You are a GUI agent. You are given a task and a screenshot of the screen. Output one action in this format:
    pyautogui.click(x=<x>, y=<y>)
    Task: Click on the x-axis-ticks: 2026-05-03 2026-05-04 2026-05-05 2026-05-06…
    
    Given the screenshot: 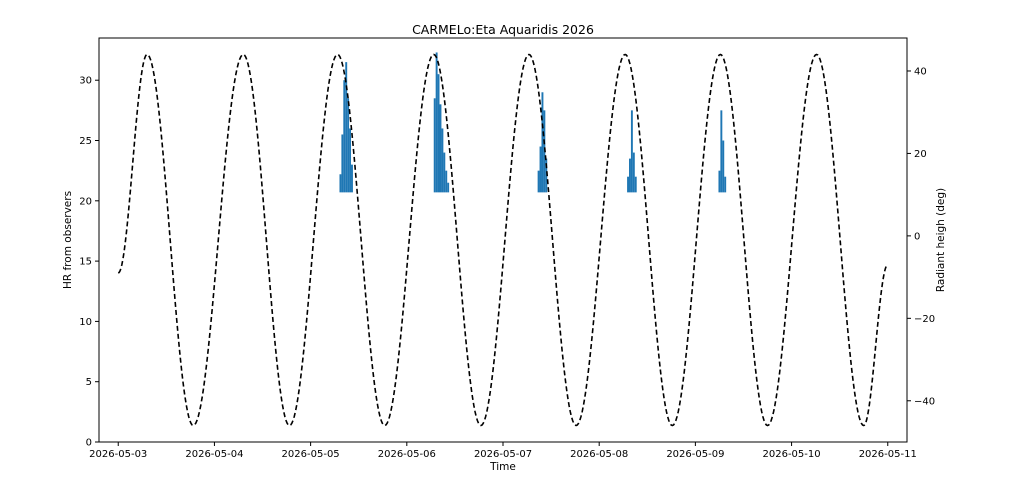 What is the action you would take?
    pyautogui.click(x=503, y=451)
    